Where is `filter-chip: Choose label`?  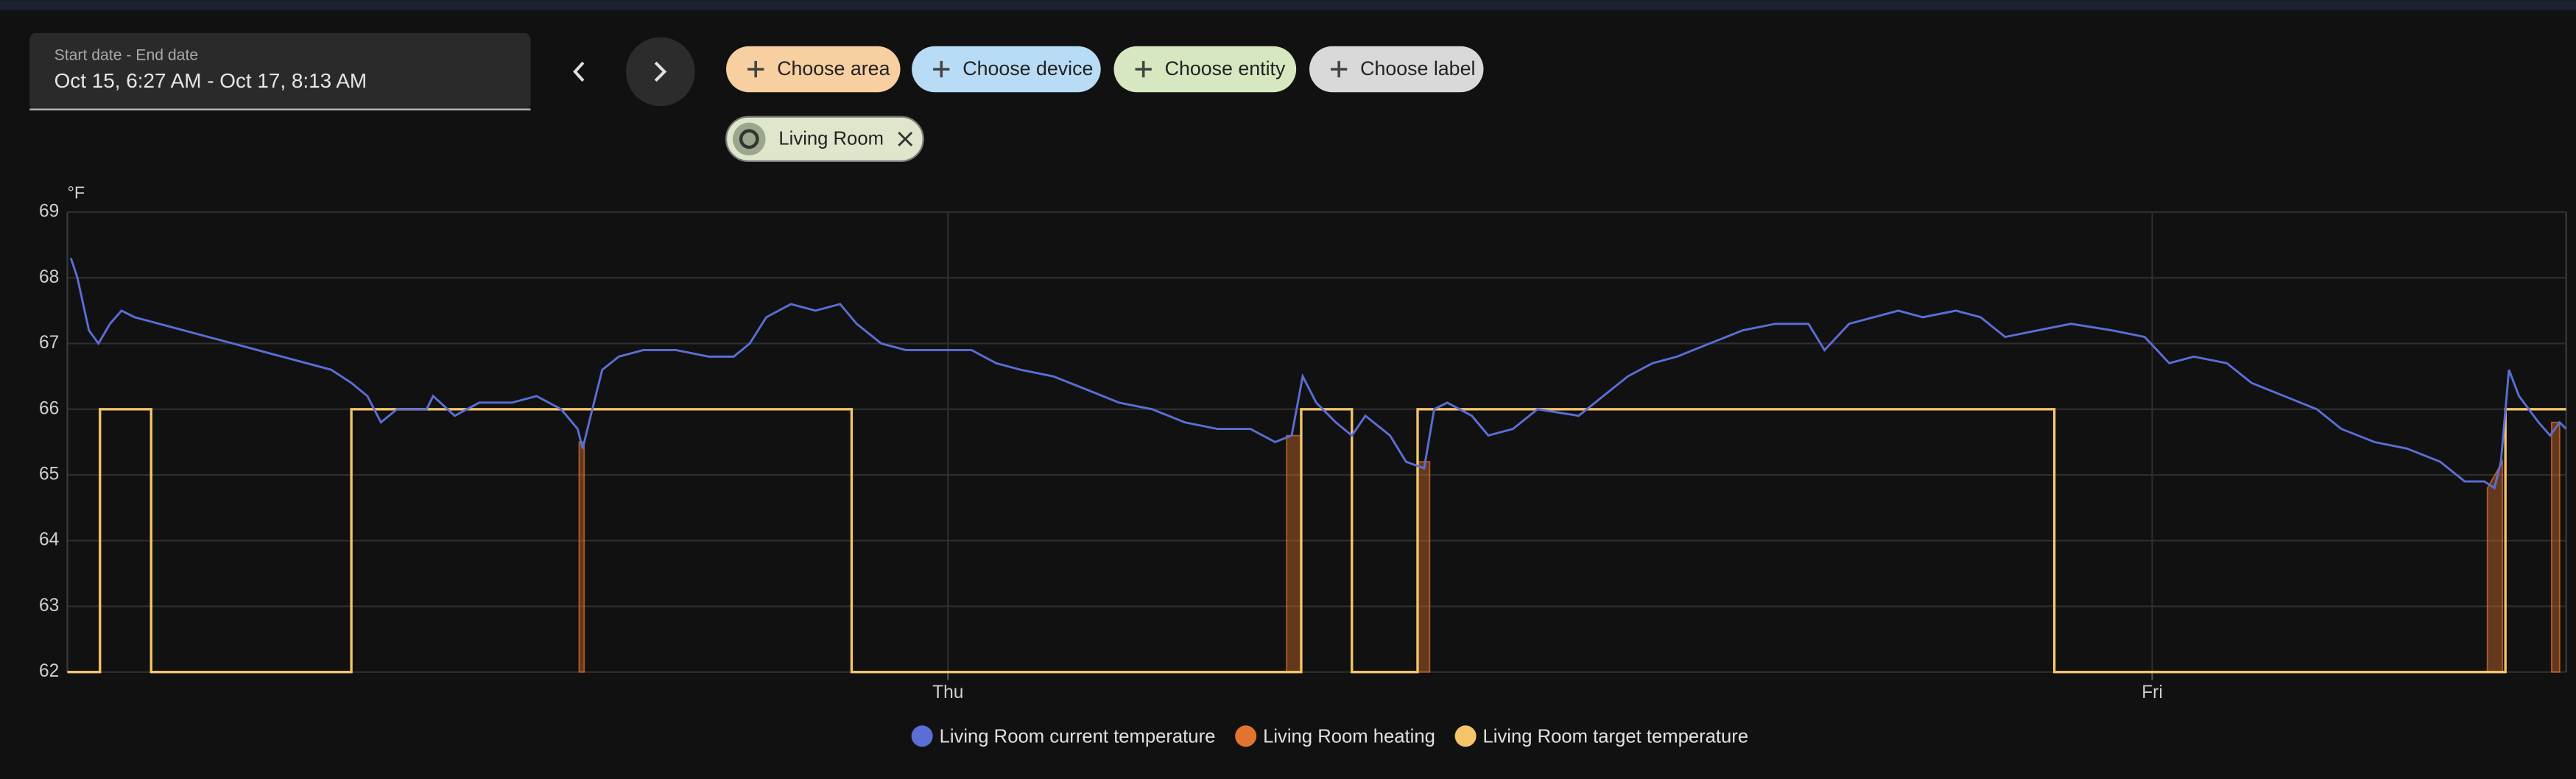 filter-chip: Choose label is located at coordinates (1396, 69).